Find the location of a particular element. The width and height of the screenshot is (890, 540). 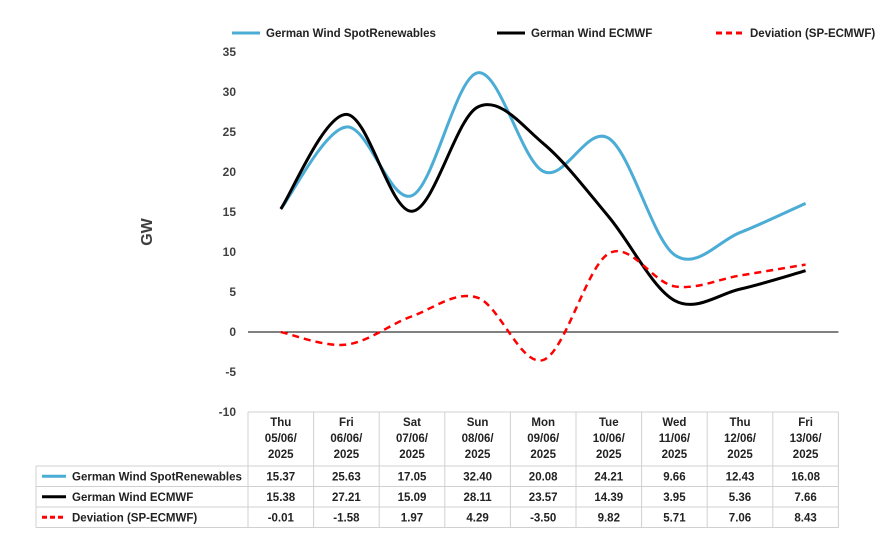

y-tick-label: 15 is located at coordinates (230, 212).